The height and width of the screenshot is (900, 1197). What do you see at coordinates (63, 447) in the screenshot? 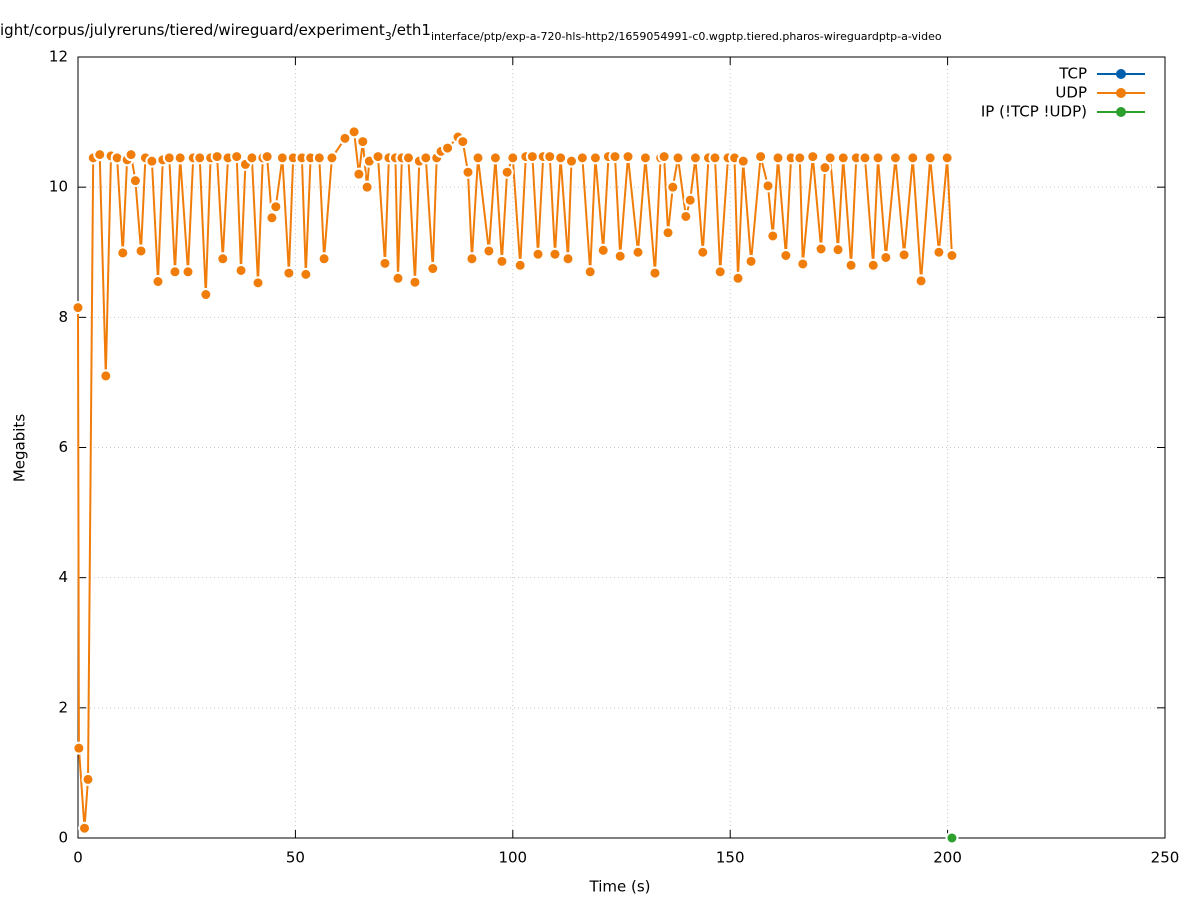
I see `y-tick-label: 6` at bounding box center [63, 447].